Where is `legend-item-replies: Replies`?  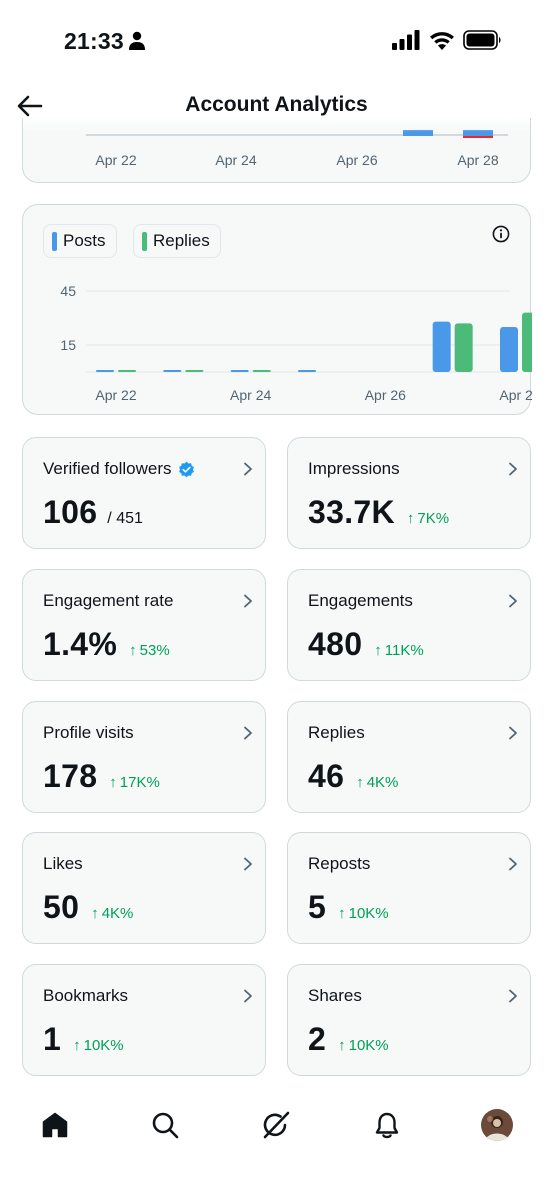 legend-item-replies: Replies is located at coordinates (177, 241).